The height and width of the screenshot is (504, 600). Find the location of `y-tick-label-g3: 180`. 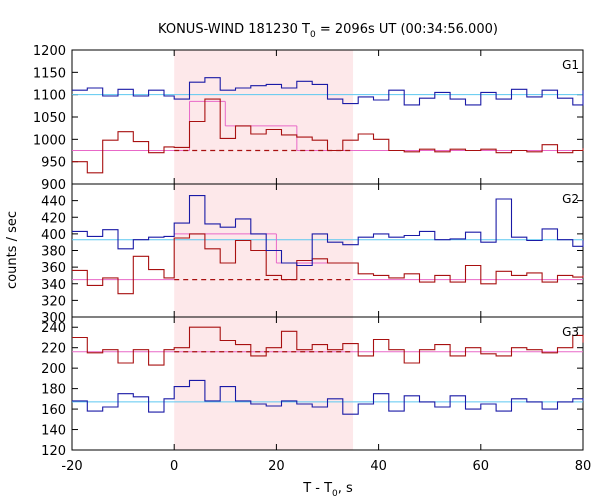

y-tick-label-g3: 180 is located at coordinates (53, 390).